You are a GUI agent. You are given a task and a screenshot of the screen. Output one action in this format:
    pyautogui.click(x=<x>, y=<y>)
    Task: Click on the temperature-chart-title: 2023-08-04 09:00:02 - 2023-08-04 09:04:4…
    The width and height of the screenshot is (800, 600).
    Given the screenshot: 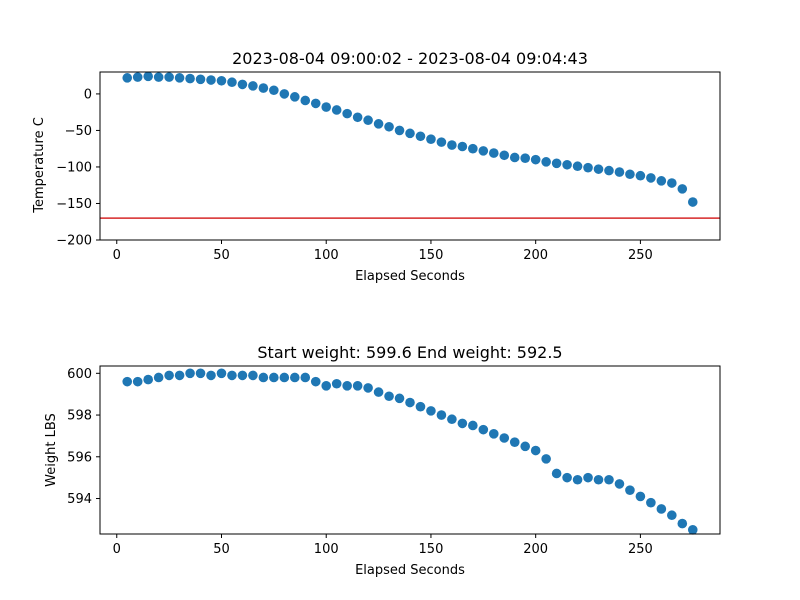 What is the action you would take?
    pyautogui.click(x=410, y=58)
    